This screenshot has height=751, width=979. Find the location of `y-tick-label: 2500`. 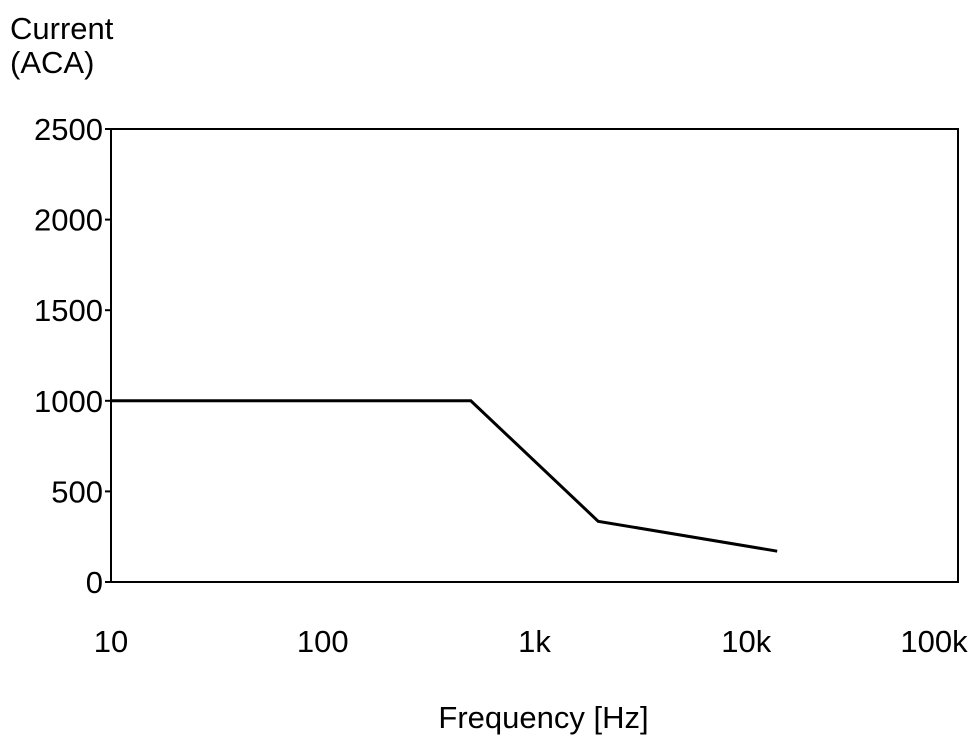

y-tick-label: 2500 is located at coordinates (68, 129).